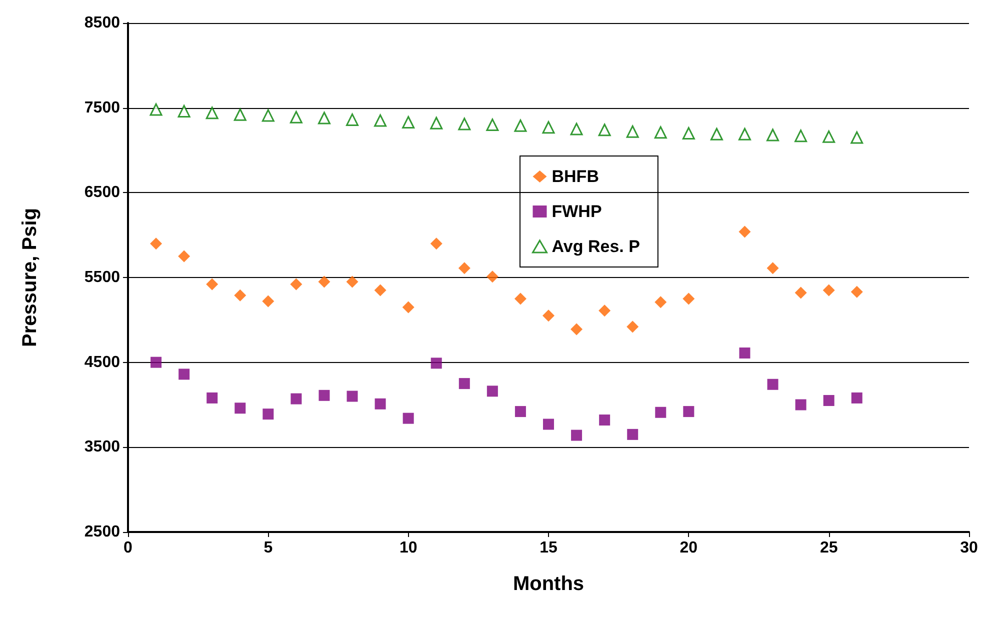  I want to click on y-tick-label: 2500, so click(102, 532).